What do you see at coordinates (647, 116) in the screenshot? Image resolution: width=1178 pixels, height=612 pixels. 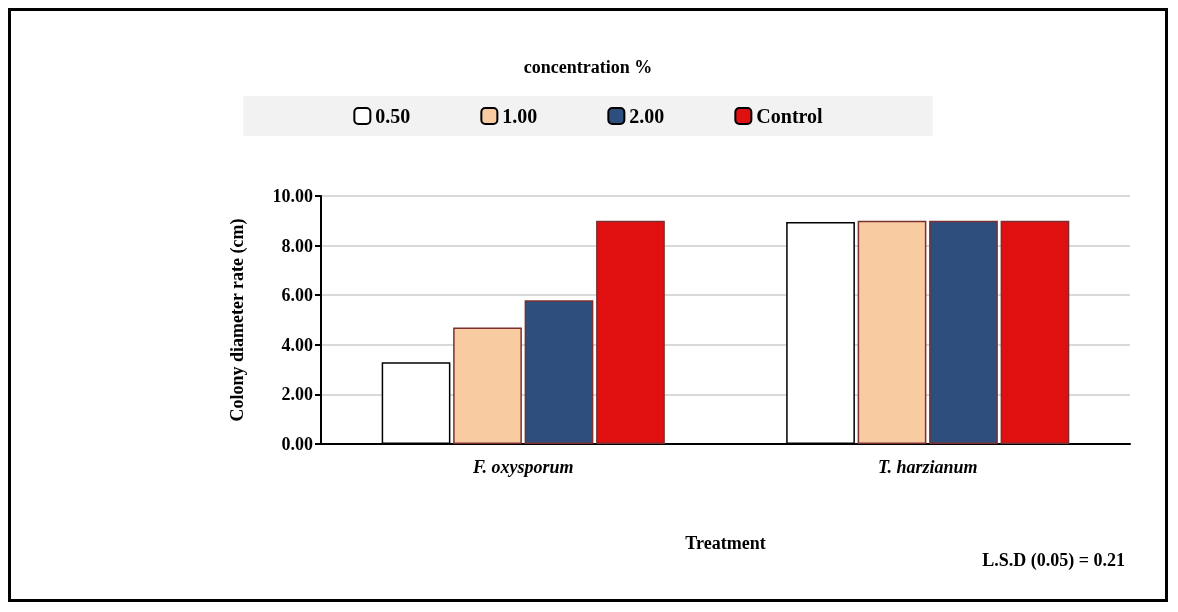 I see `legend-label: 2.00` at bounding box center [647, 116].